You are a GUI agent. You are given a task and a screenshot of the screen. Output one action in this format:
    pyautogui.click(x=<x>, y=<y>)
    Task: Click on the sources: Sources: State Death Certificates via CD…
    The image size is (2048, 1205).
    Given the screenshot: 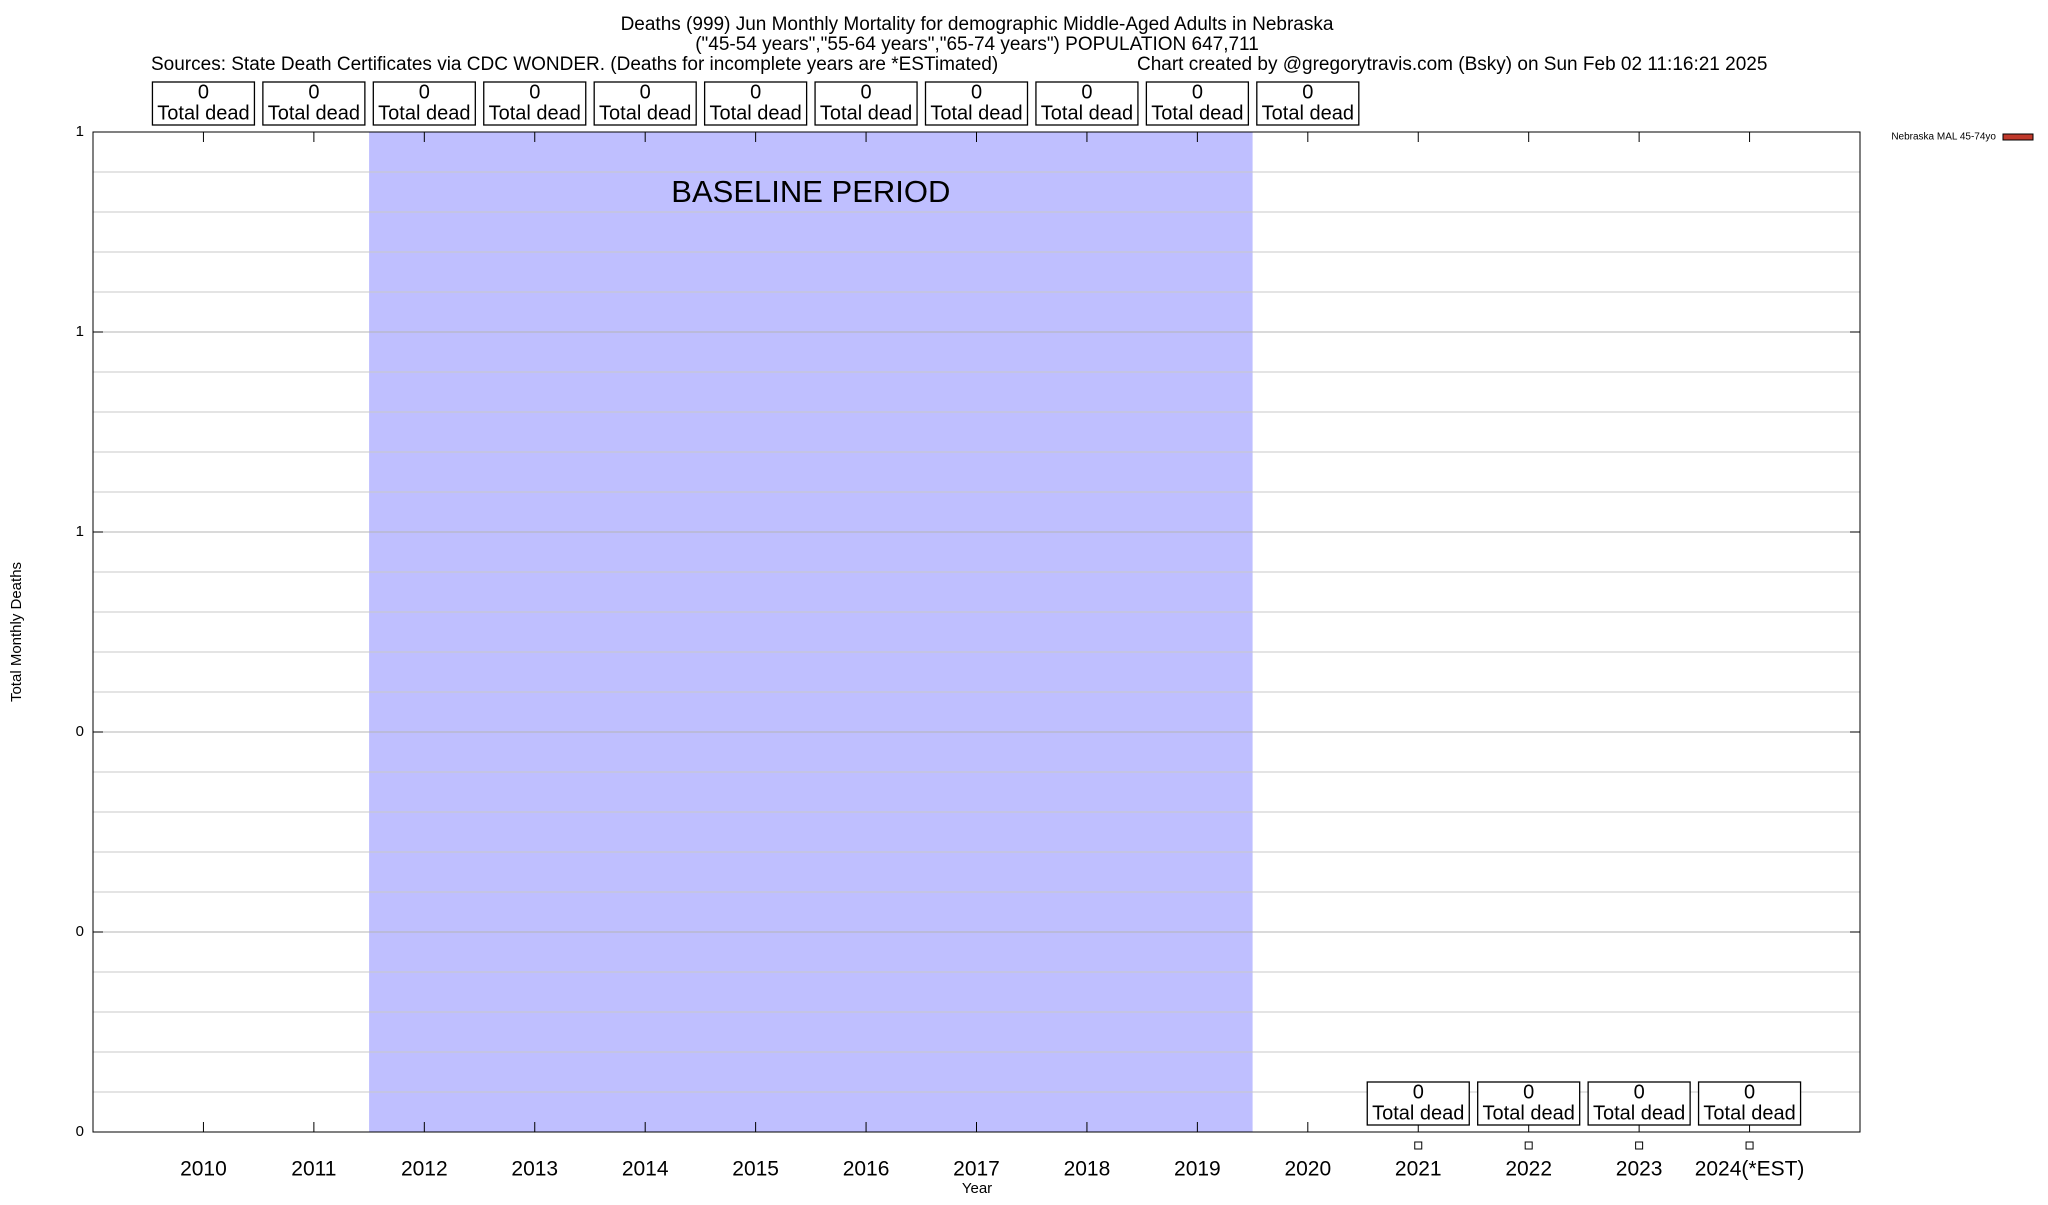 What is the action you would take?
    pyautogui.click(x=574, y=64)
    